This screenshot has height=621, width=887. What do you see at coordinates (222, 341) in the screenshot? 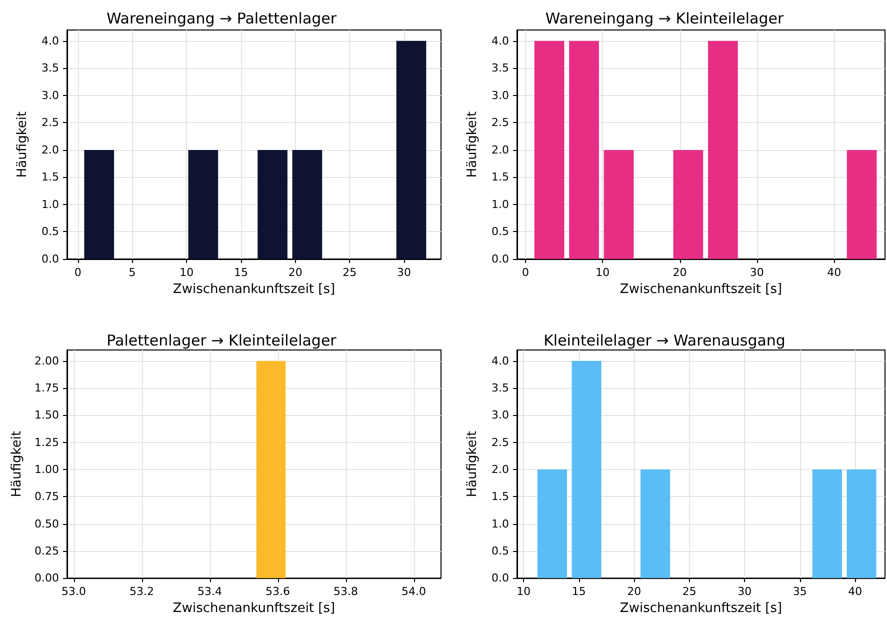
I see `chart-title: Palettenlager → Kleinteilelager` at bounding box center [222, 341].